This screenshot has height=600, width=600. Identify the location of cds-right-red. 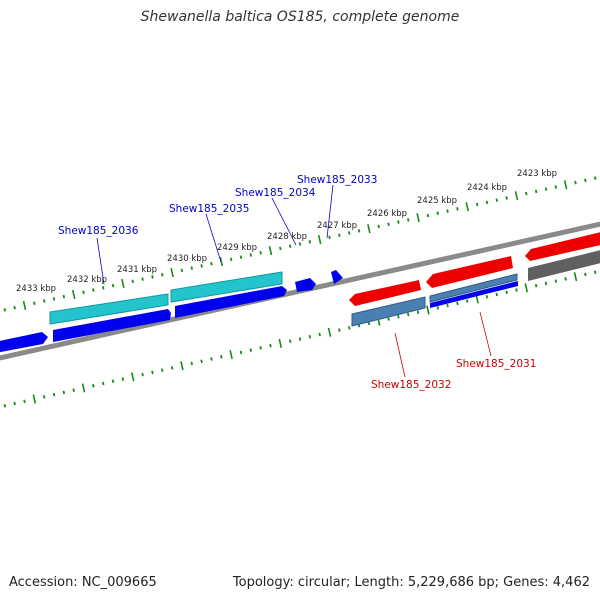
(562, 246).